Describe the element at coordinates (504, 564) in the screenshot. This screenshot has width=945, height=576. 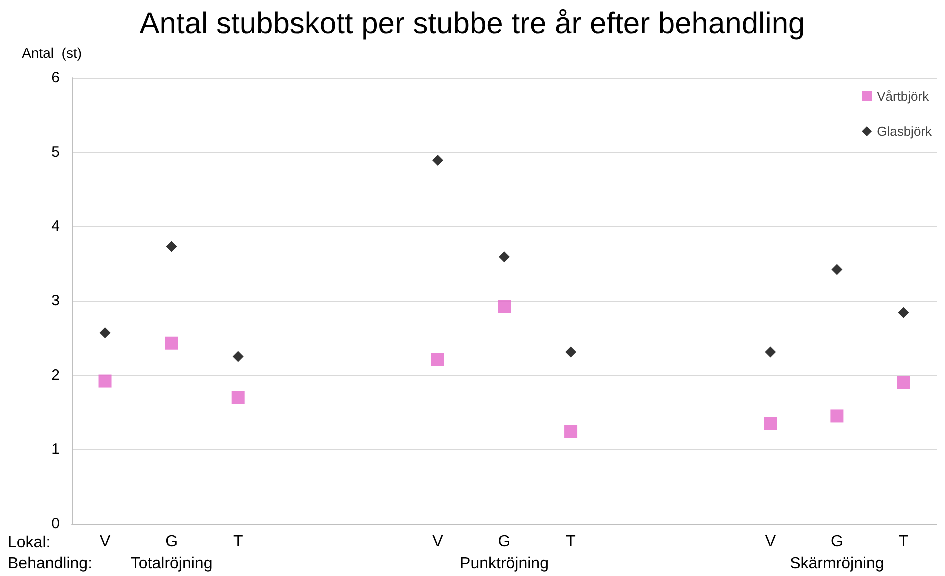
I see `text: Punktröjning` at that location.